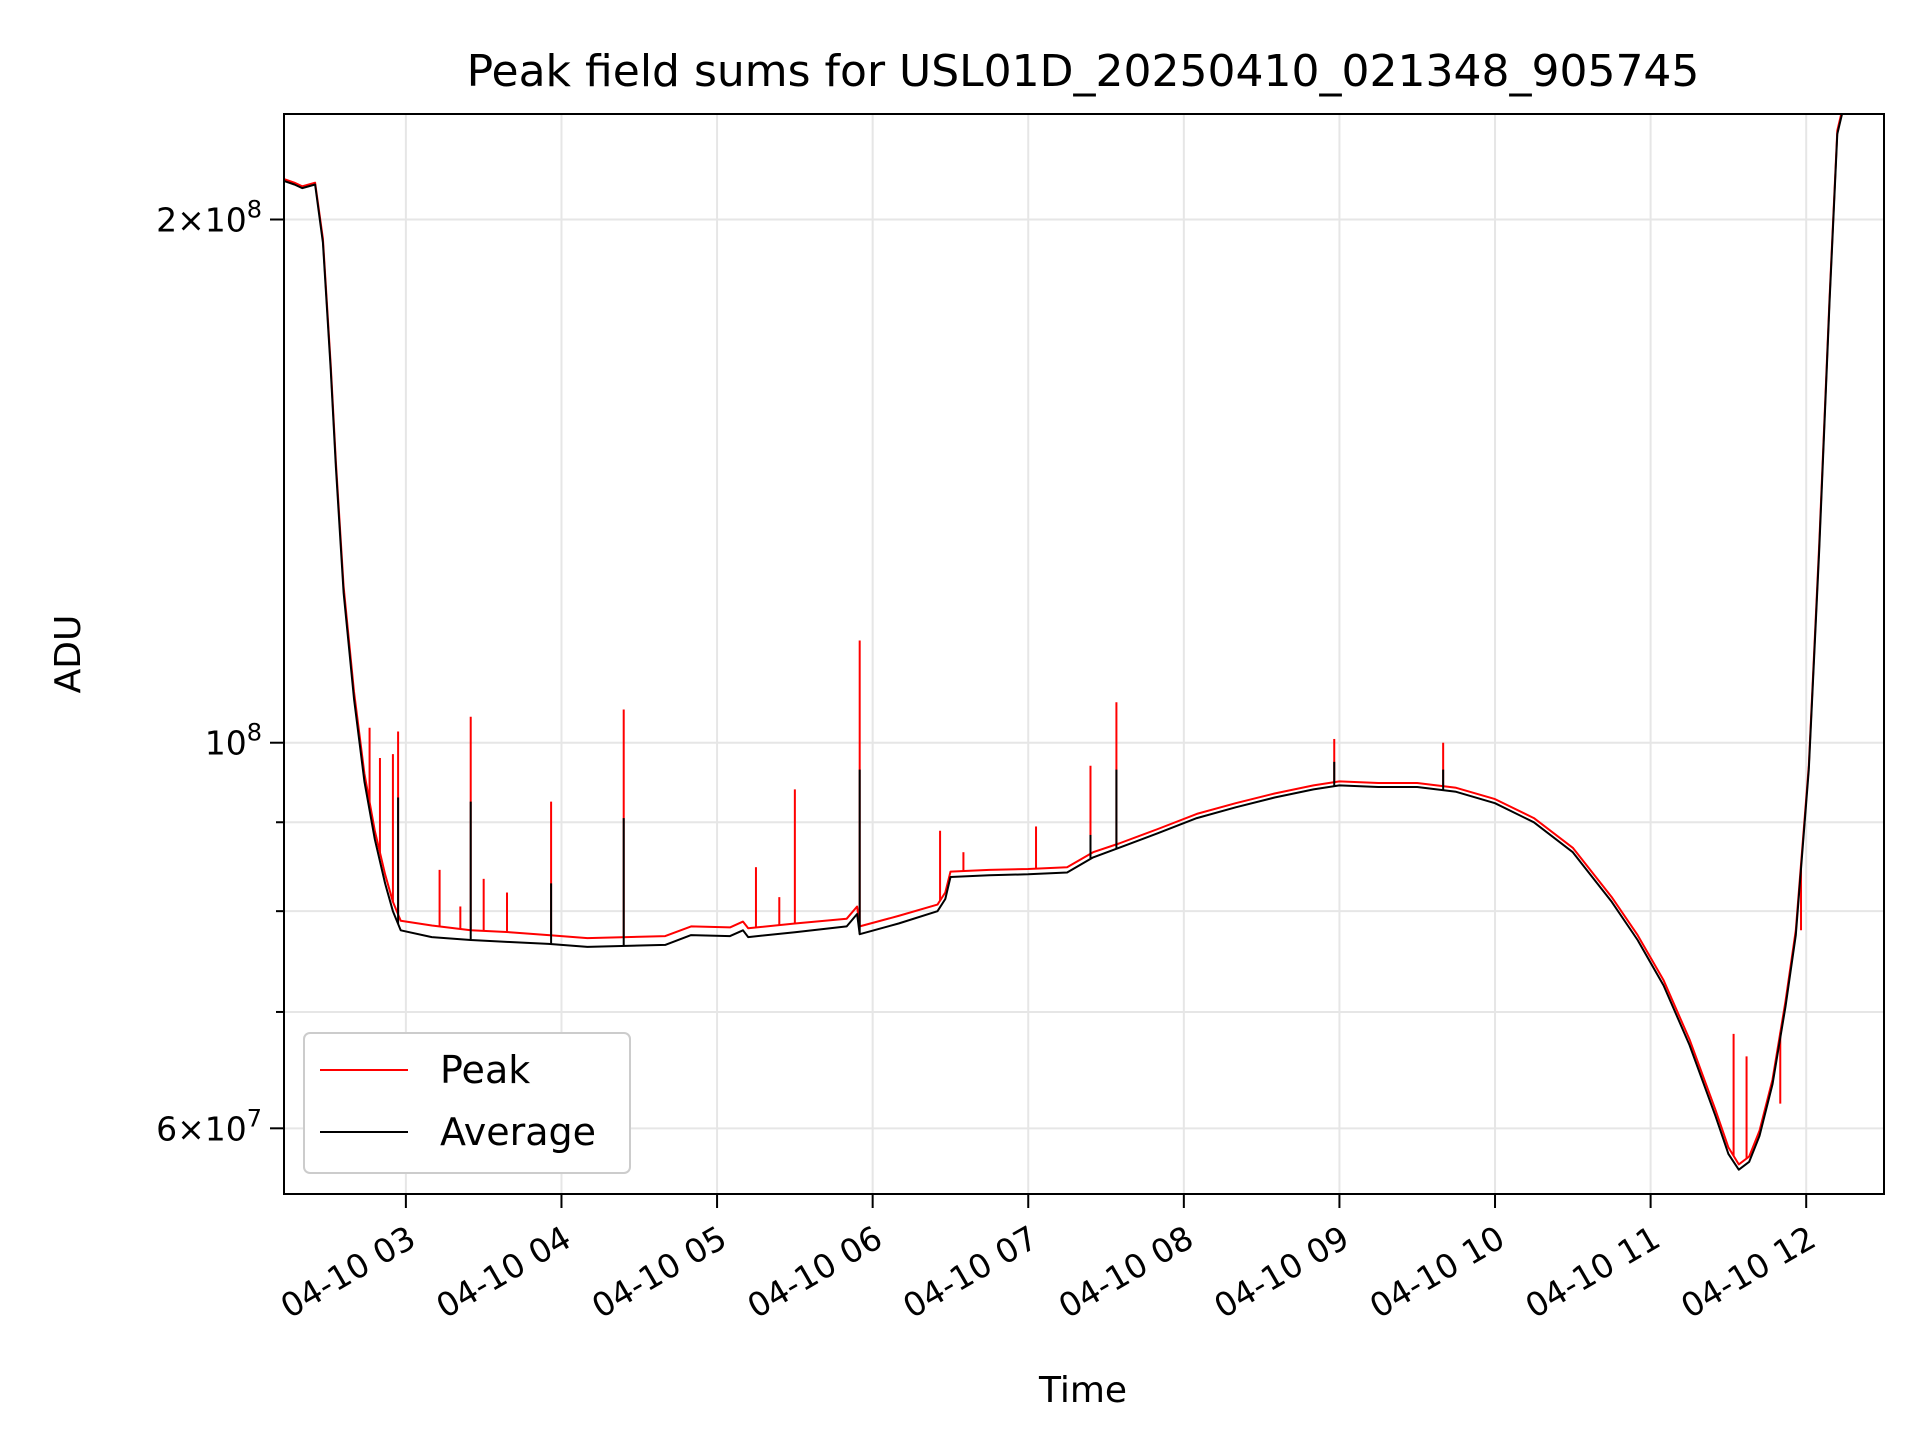  Describe the element at coordinates (233, 741) in the screenshot. I see `y-tick-label: 108` at that location.